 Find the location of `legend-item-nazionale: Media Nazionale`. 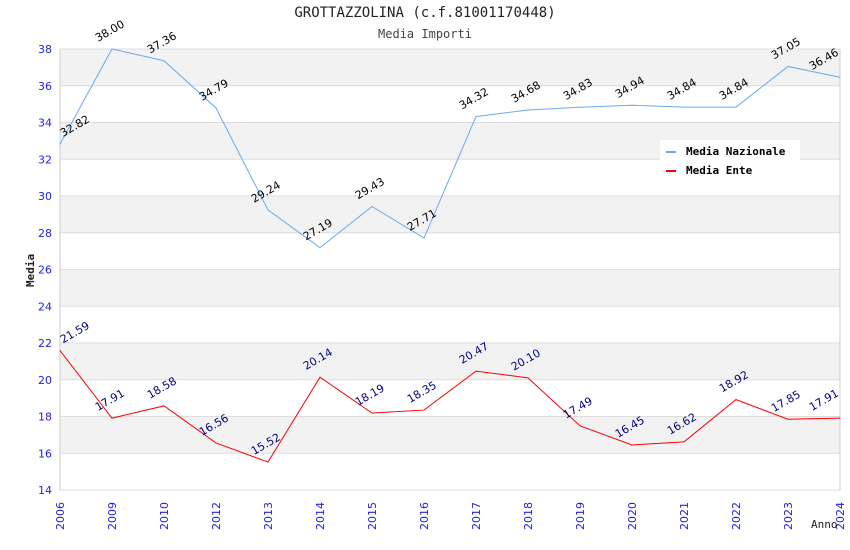

legend-item-nazionale: Media Nazionale is located at coordinates (725, 151).